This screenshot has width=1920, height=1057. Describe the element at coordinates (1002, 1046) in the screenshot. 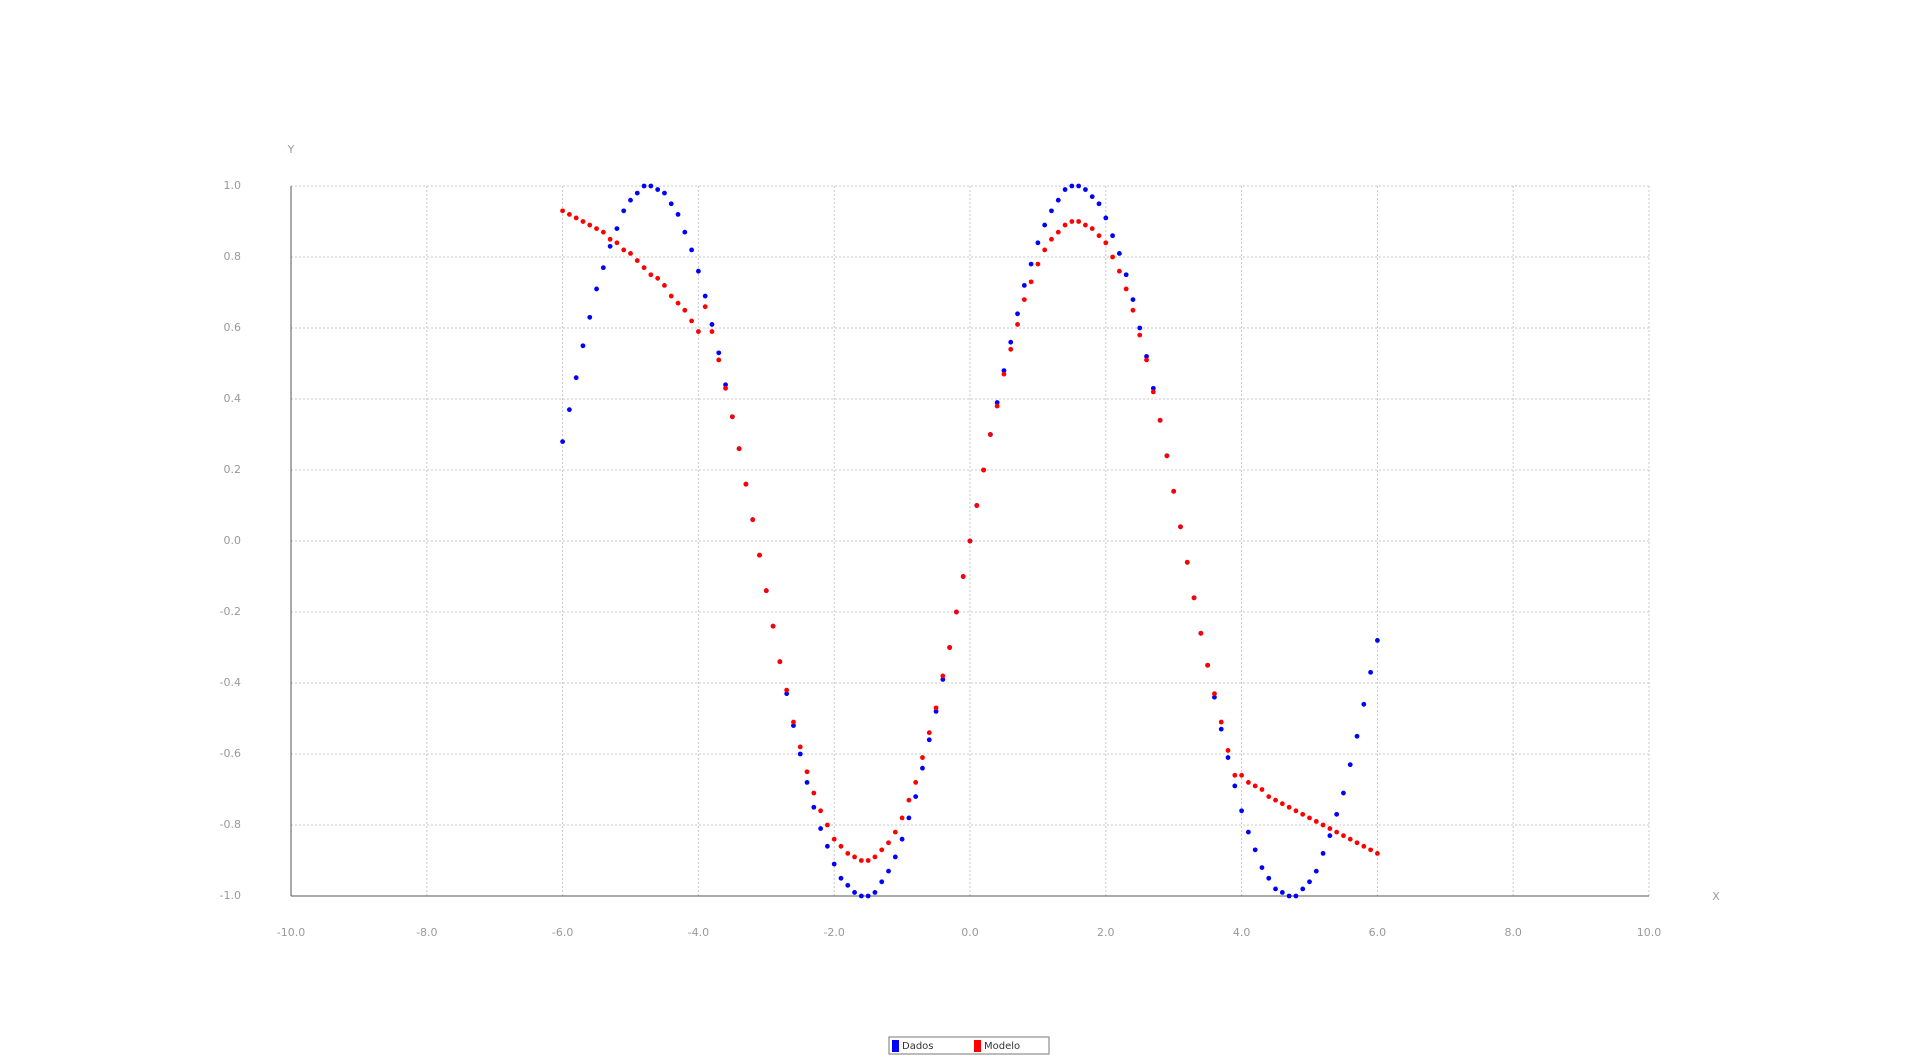

I see `legend-label: Modelo` at that location.